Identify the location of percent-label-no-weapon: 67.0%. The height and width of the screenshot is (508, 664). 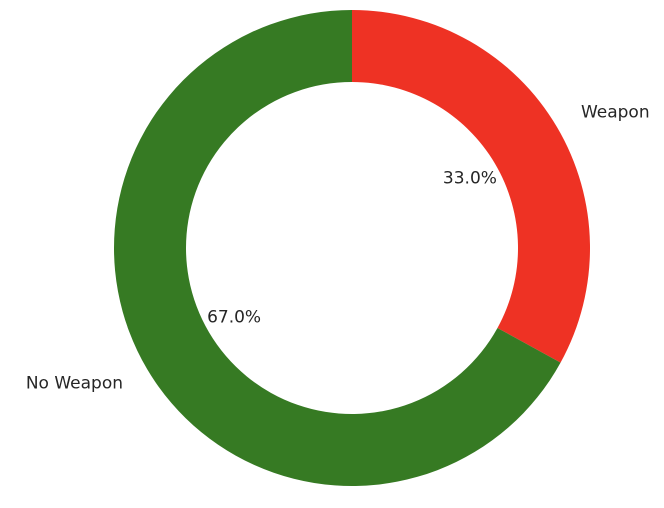
(234, 318).